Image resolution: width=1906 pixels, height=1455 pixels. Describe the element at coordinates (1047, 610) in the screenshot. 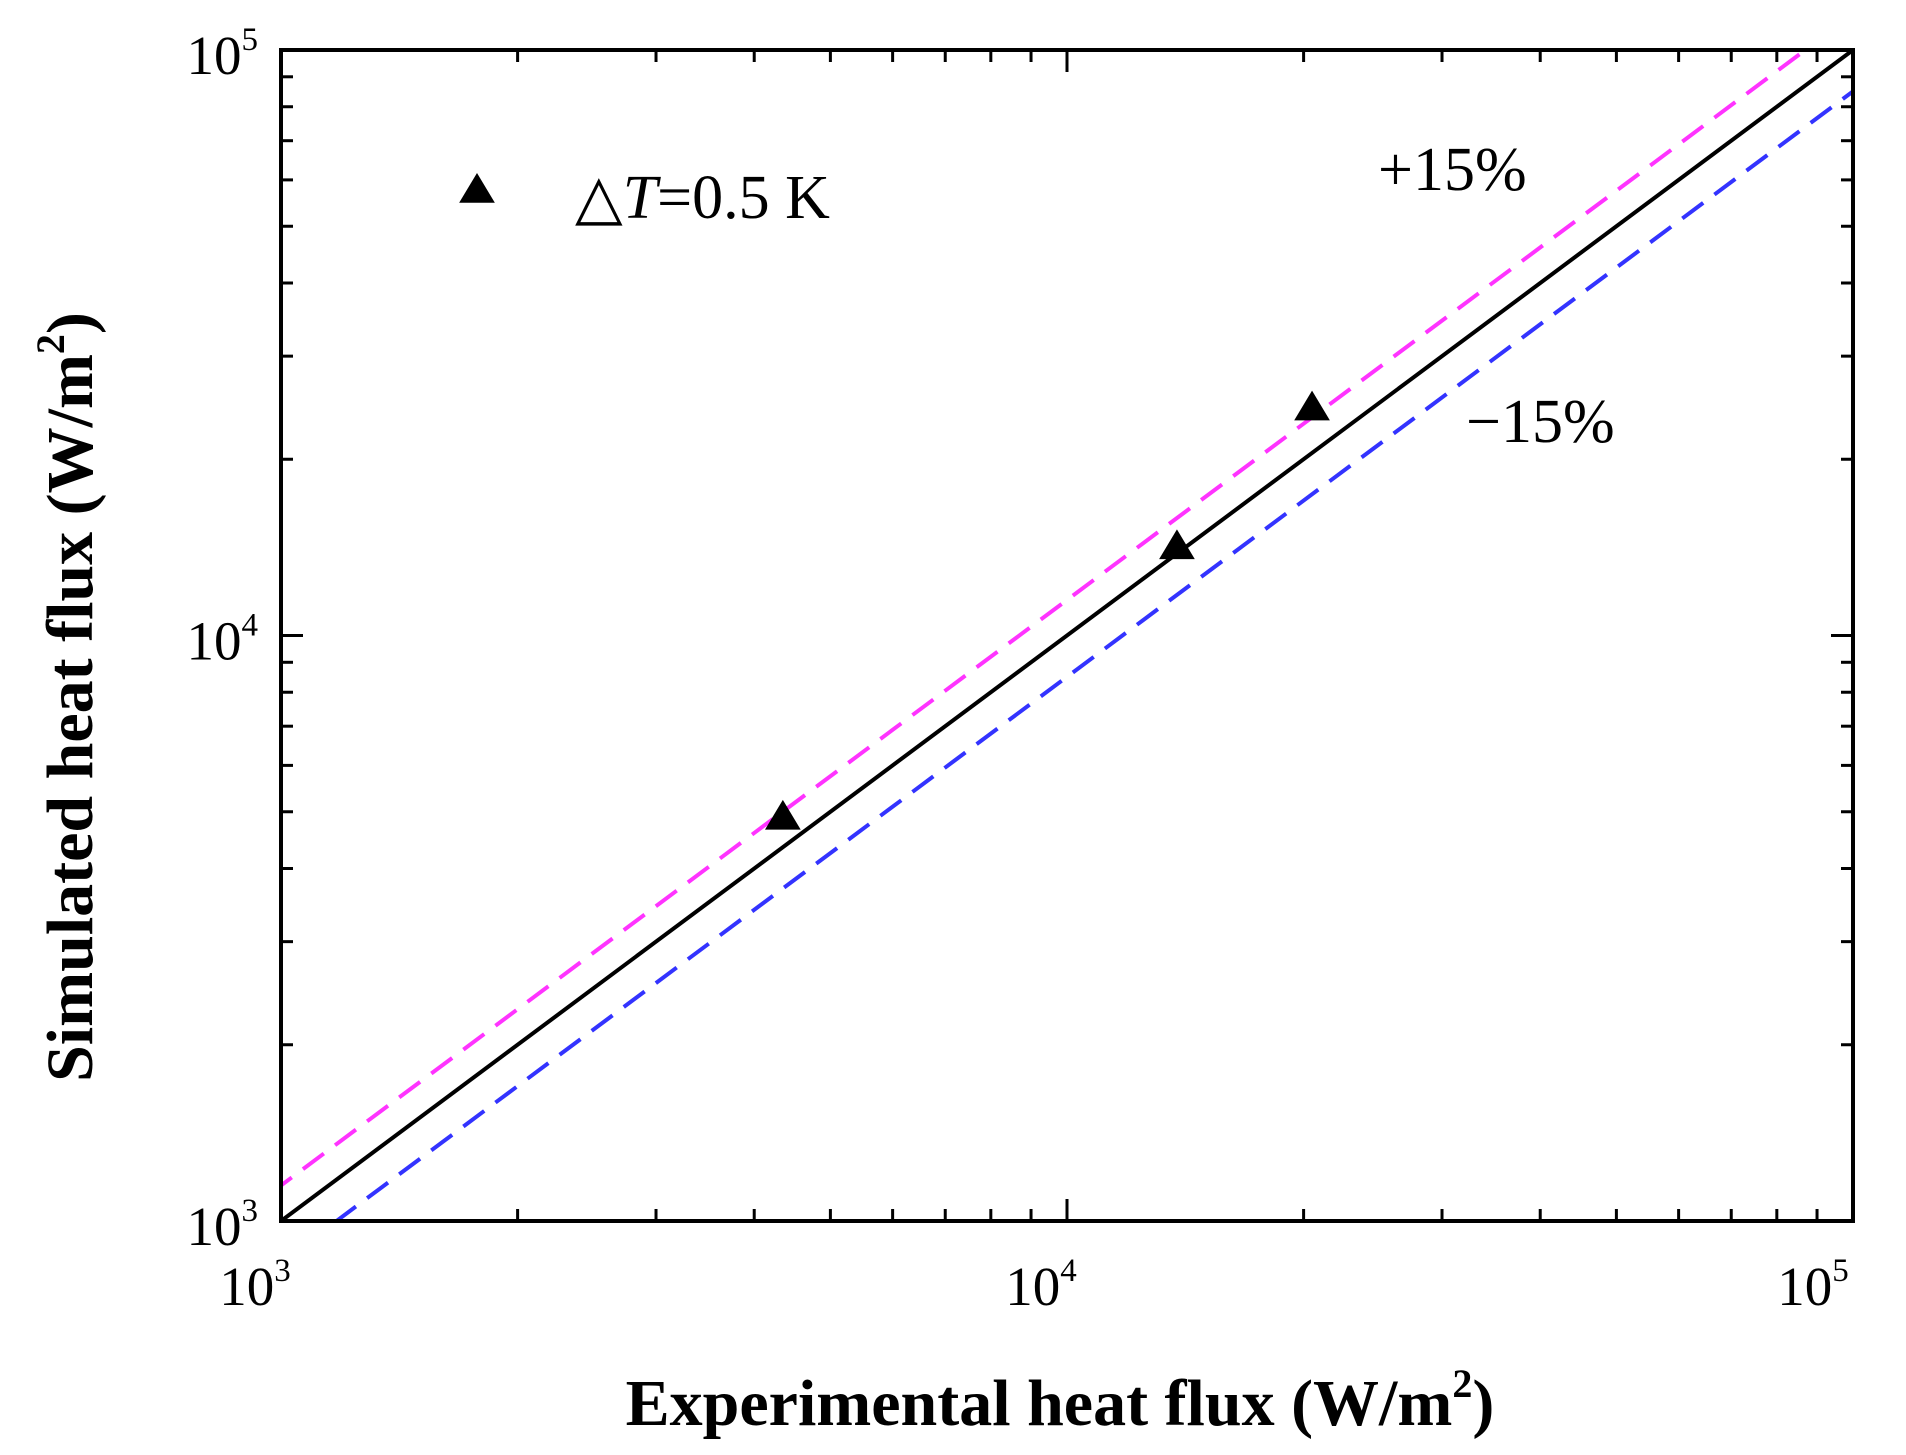

I see `data-points` at that location.